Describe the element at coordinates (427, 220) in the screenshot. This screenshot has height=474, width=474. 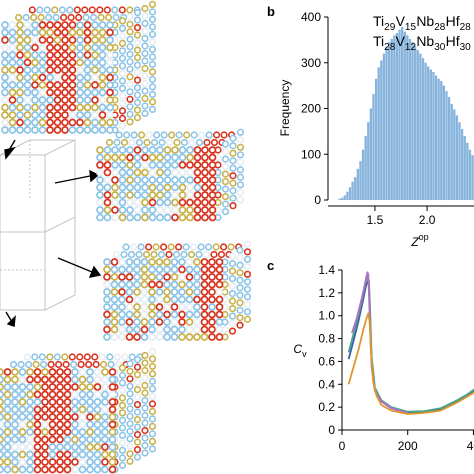
I see `x-tick-label: 2.0` at that location.